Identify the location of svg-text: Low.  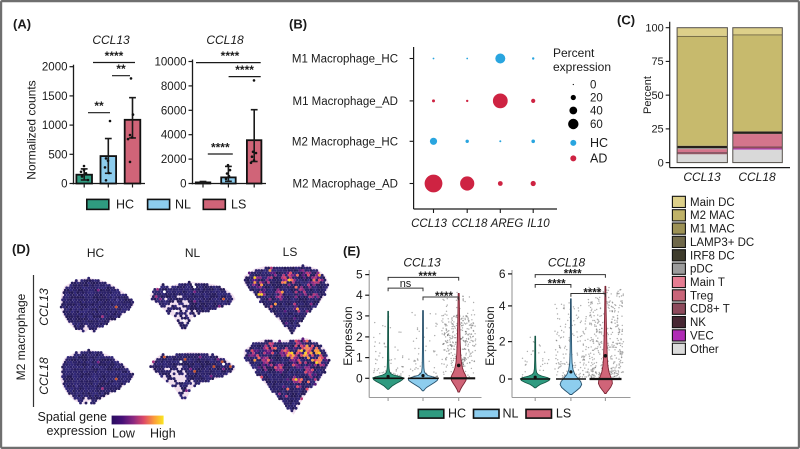
(124, 434).